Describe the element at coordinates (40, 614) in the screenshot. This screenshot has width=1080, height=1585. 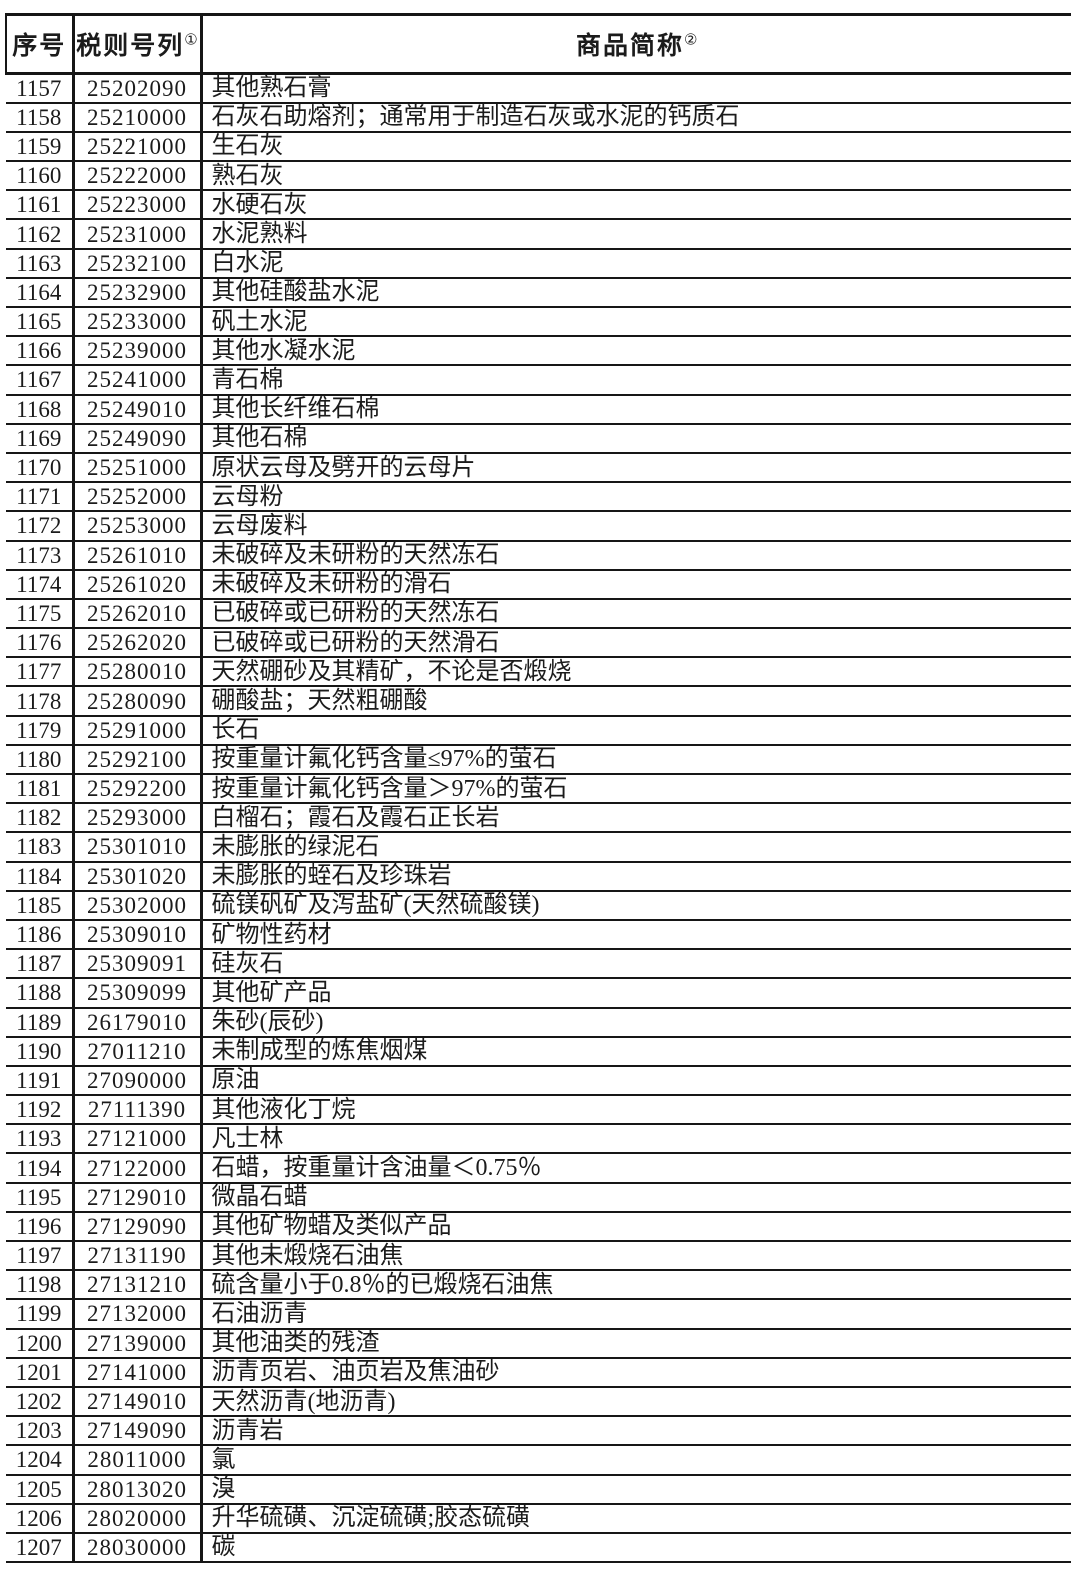
I see `seq-cell: 1175` at that location.